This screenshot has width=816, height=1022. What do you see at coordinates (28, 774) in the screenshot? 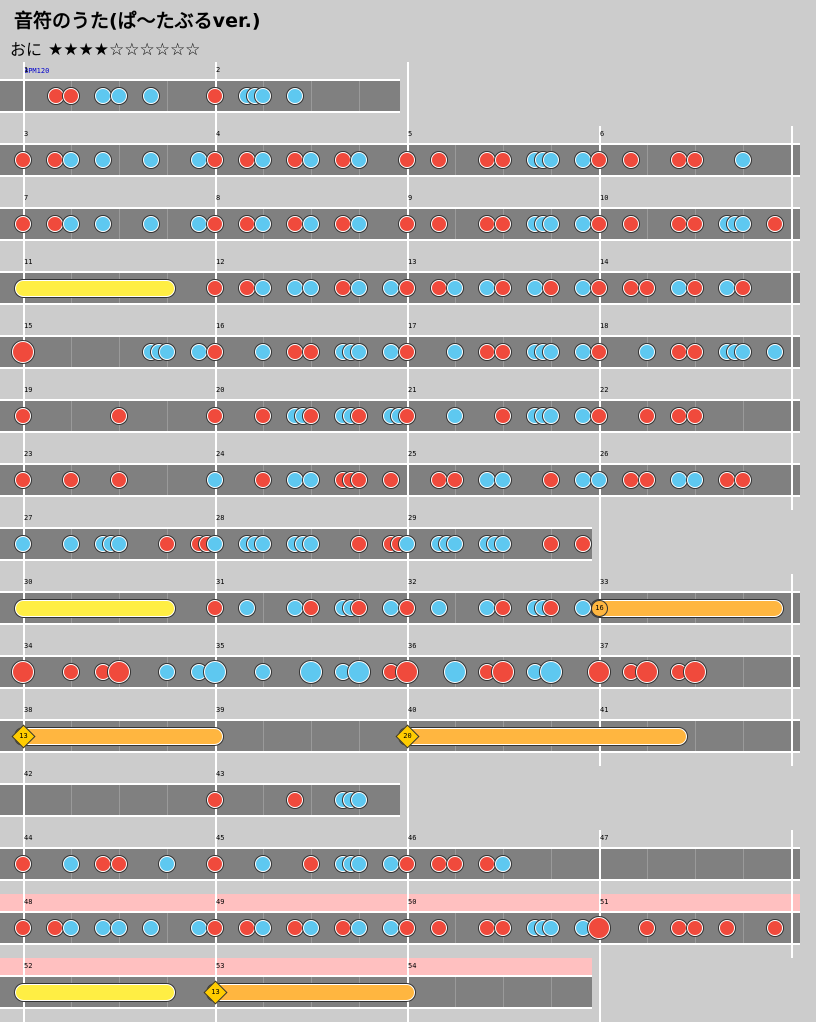
I see `measure-number: 42` at bounding box center [28, 774].